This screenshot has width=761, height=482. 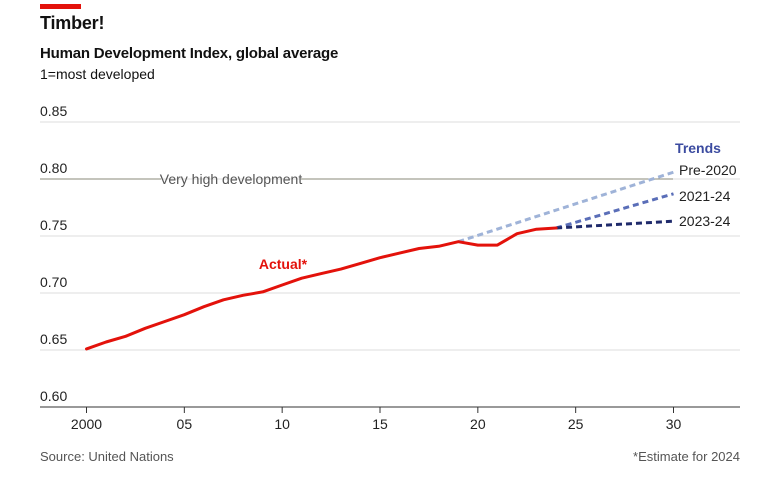 What do you see at coordinates (53, 339) in the screenshot?
I see `y-tick-label: 0.65` at bounding box center [53, 339].